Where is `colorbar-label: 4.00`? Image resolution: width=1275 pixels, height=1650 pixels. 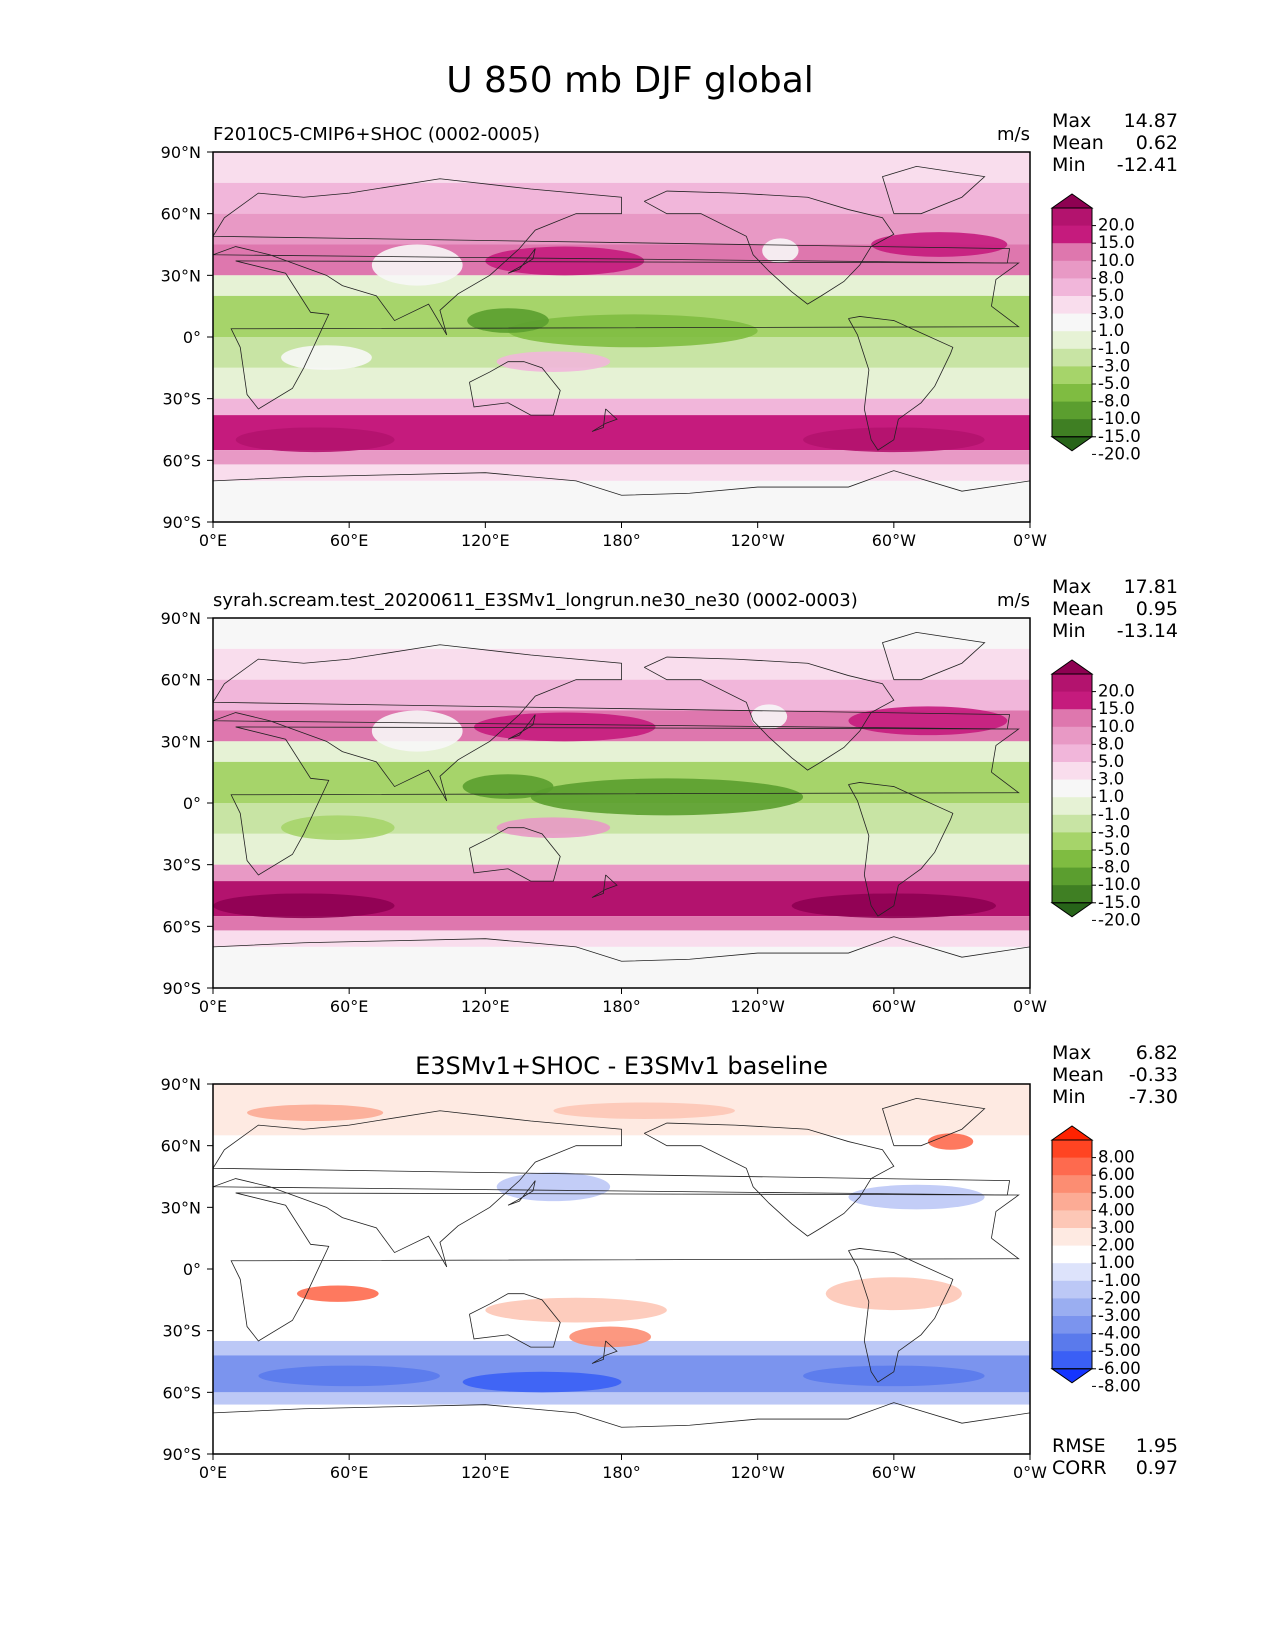 colorbar-label: 4.00 is located at coordinates (1116, 1209).